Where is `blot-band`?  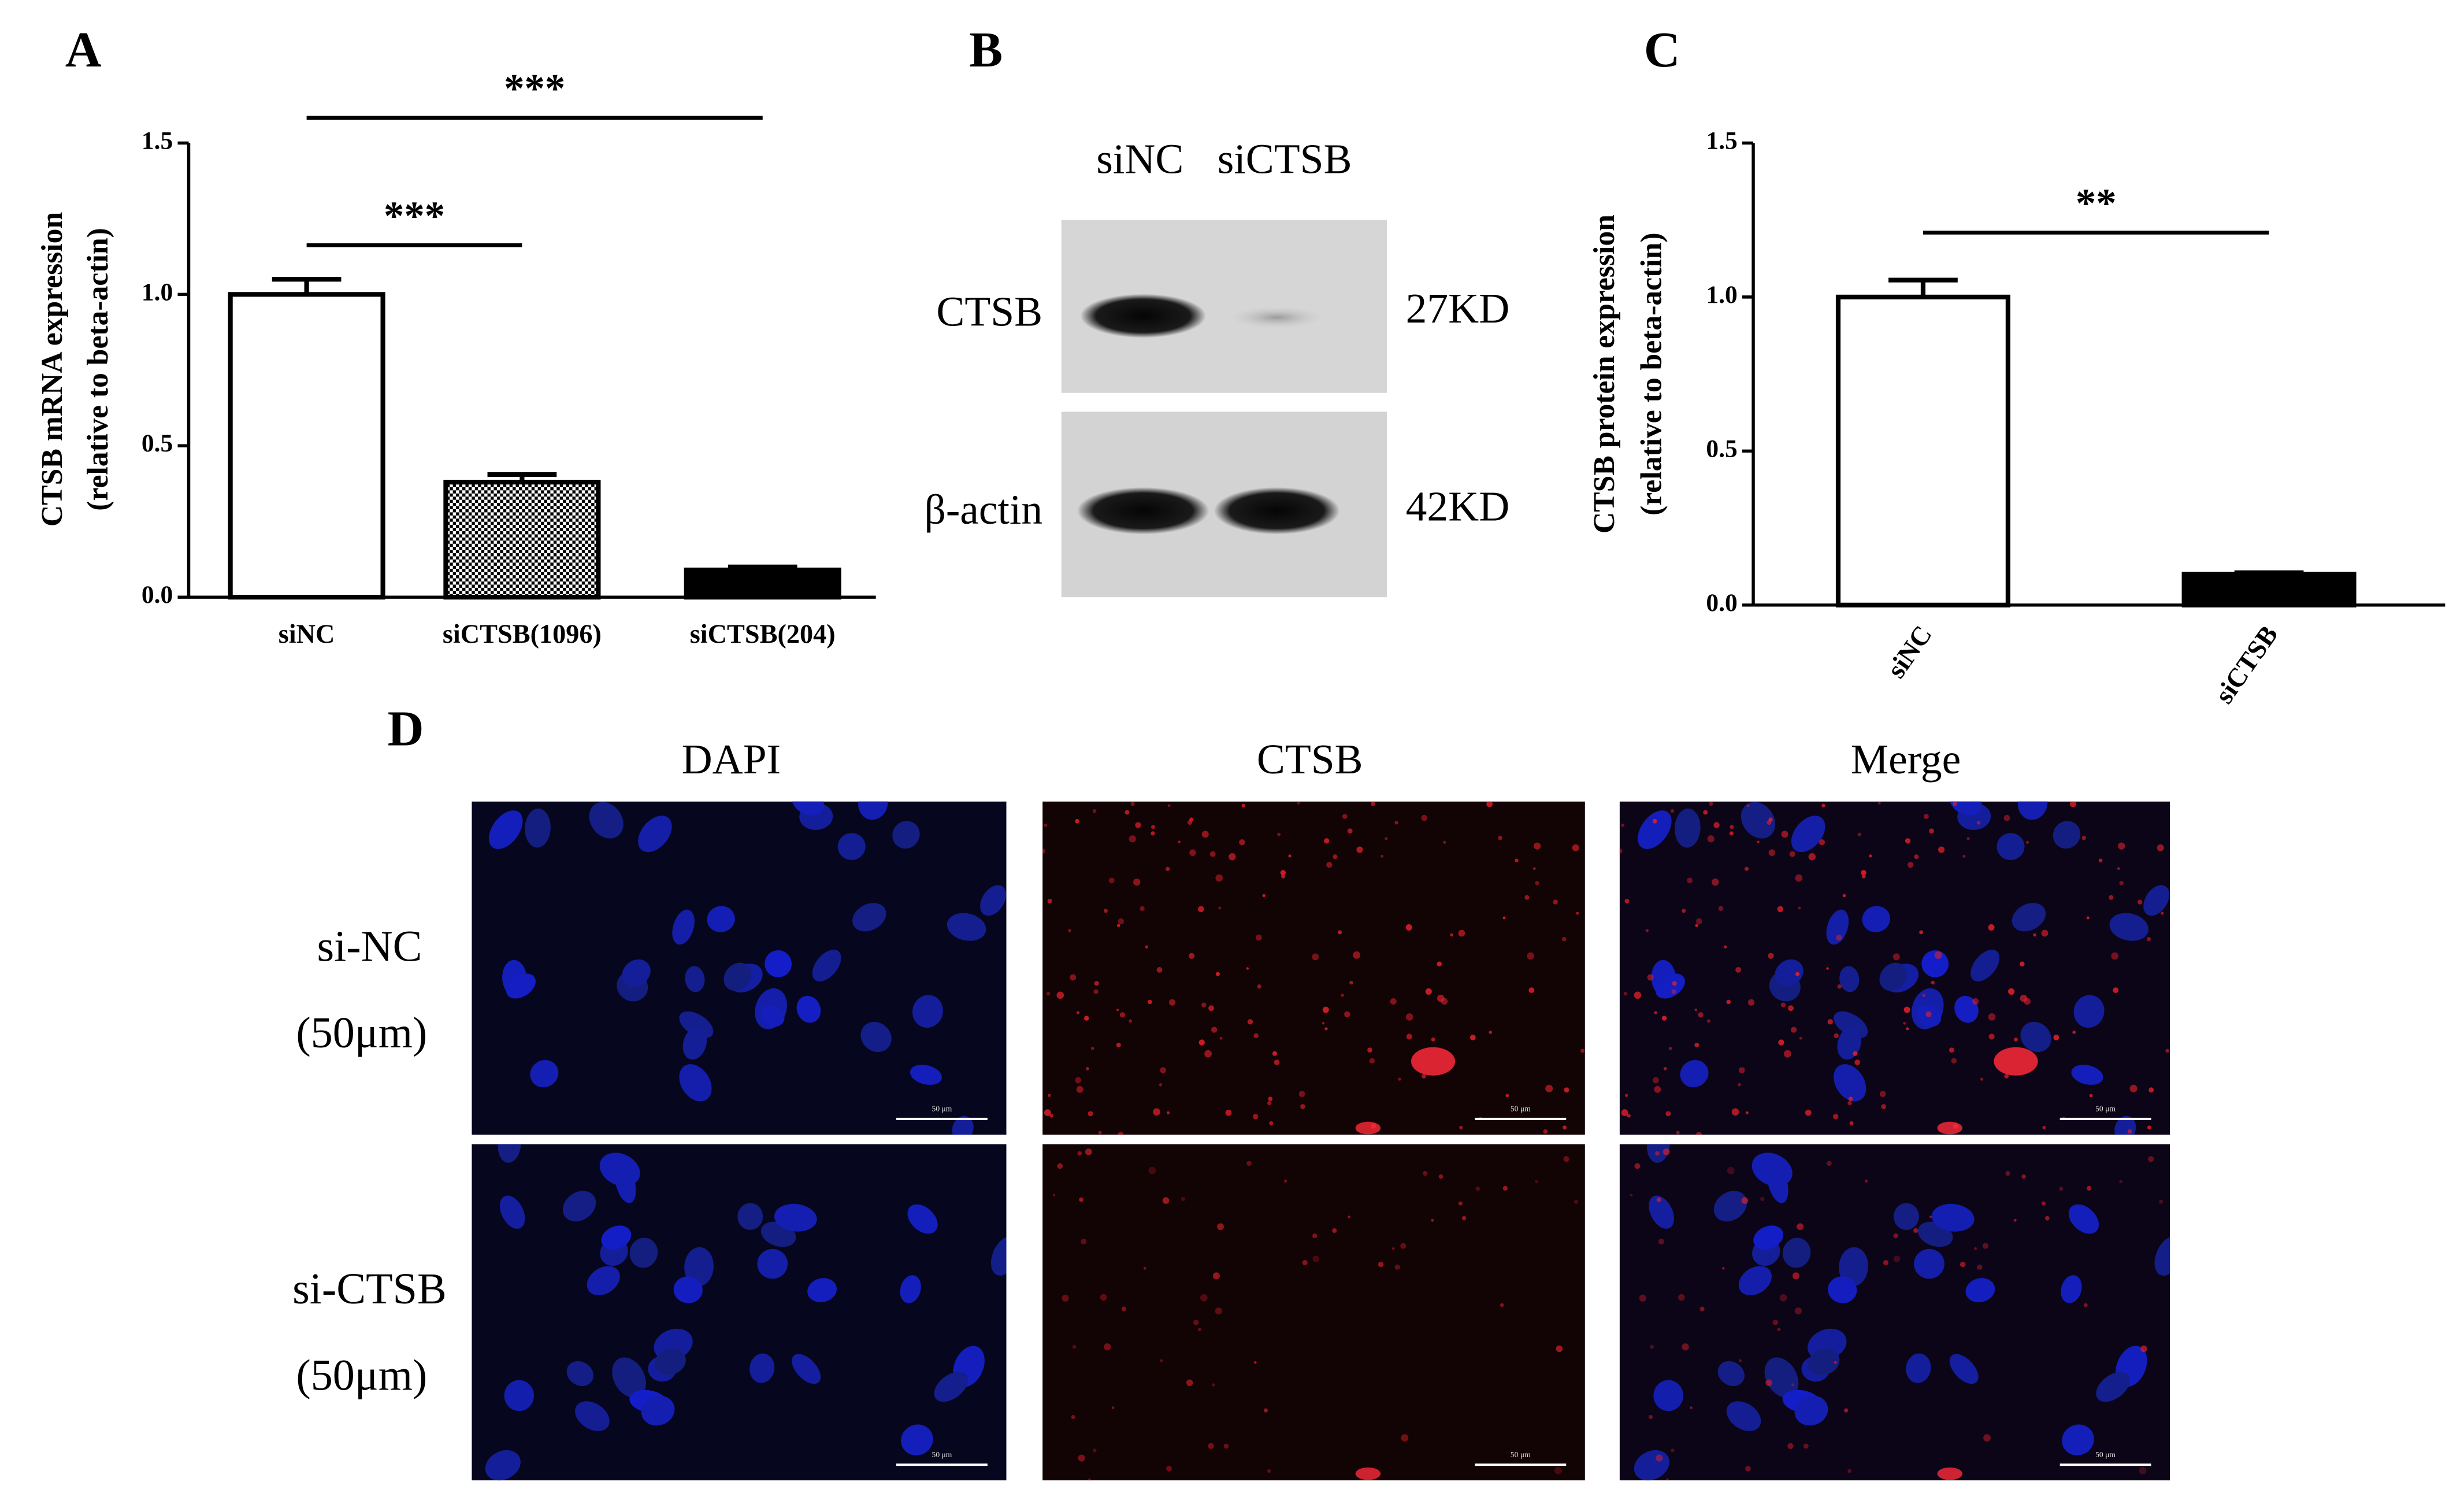
blot-band is located at coordinates (1143, 511).